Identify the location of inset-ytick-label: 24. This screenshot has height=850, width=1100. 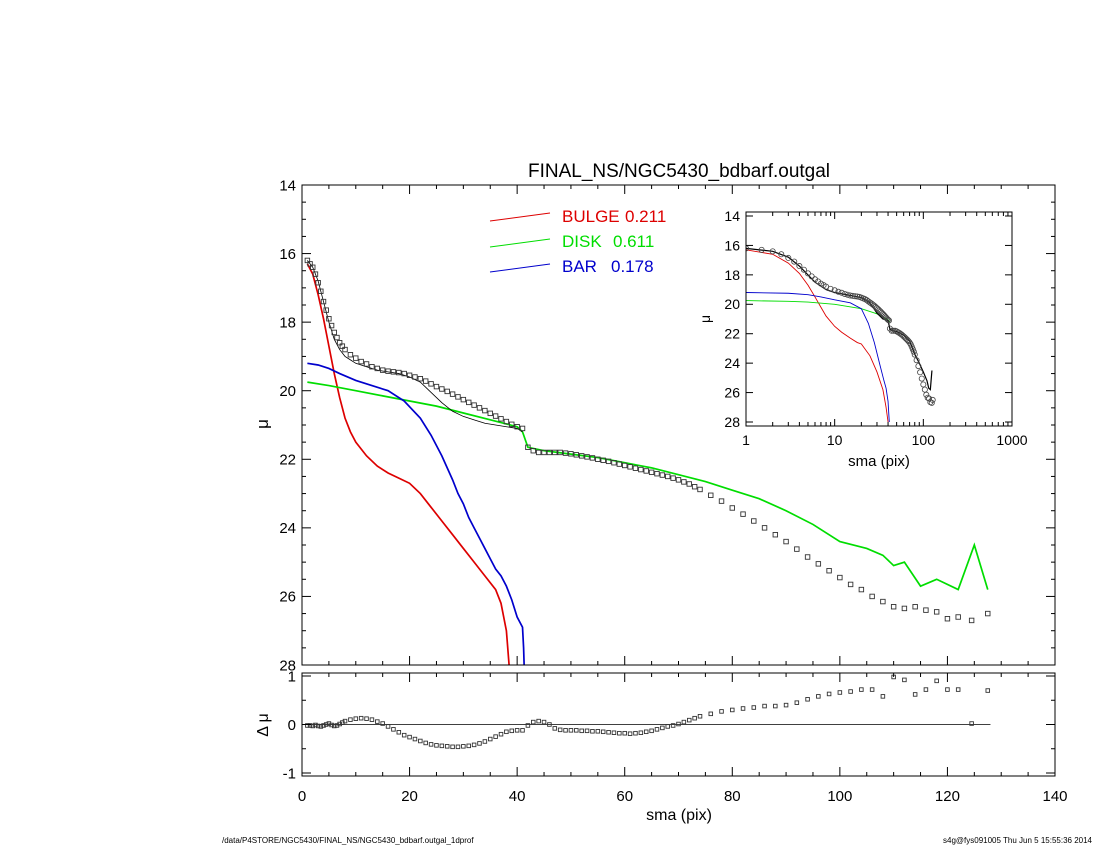
(732, 363).